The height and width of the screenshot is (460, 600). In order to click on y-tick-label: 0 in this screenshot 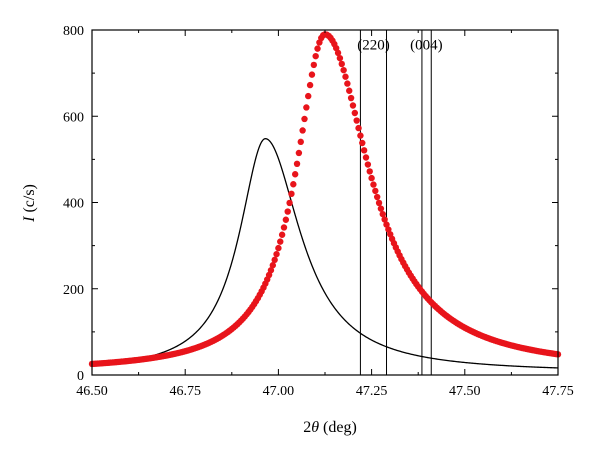, I will do `click(80, 376)`.